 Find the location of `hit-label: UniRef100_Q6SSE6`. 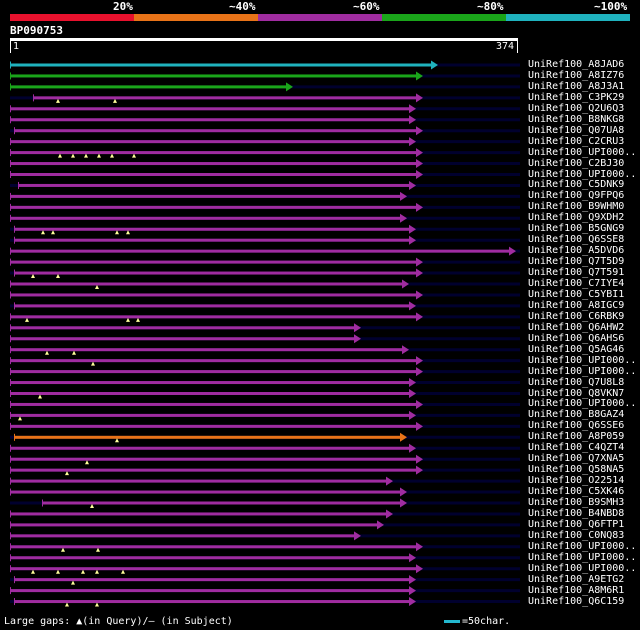

hit-label: UniRef100_Q6SSE6 is located at coordinates (576, 426).